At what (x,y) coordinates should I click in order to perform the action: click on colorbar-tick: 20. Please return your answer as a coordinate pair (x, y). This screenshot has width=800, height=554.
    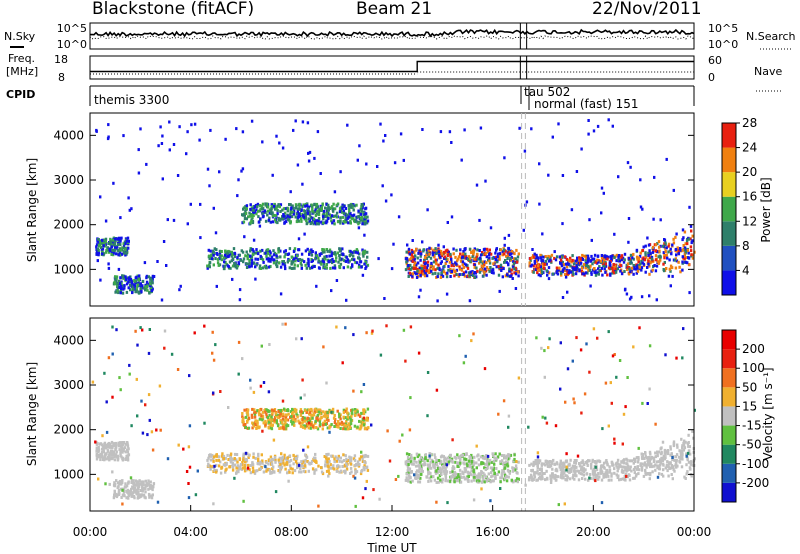
    Looking at the image, I should click on (749, 172).